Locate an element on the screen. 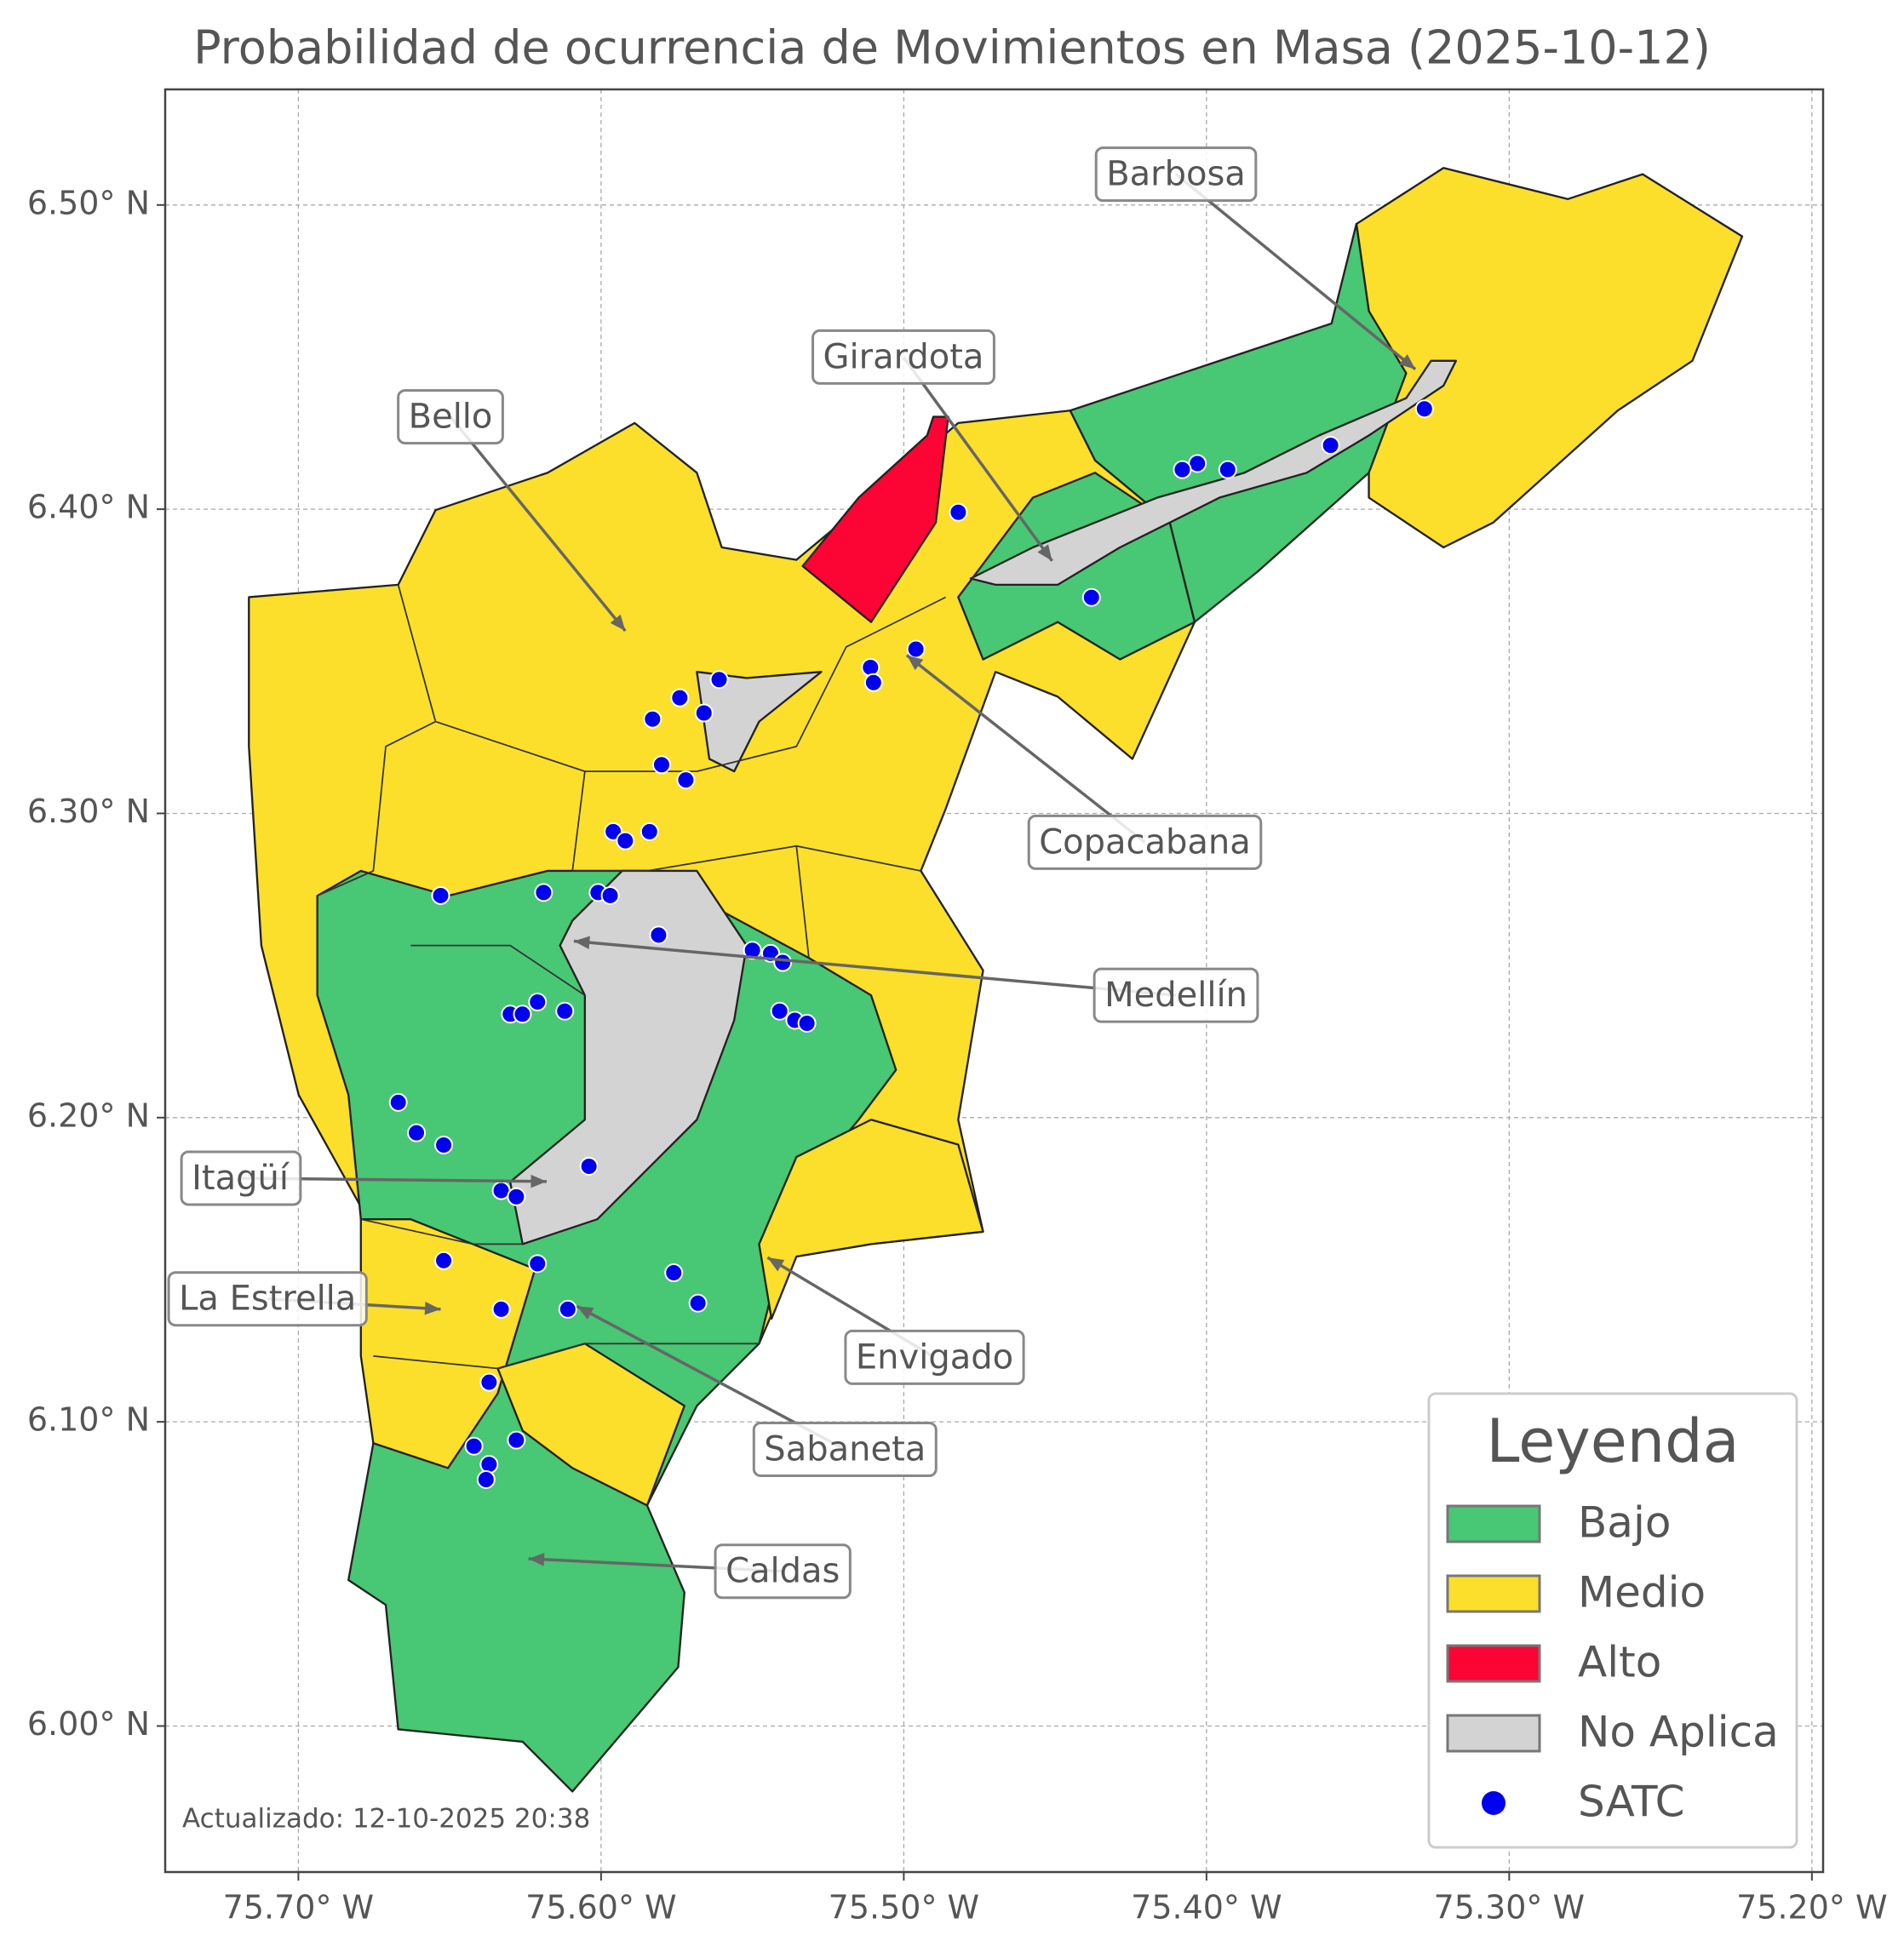 The width and height of the screenshot is (1904, 1941). y-tick-label: 6.40° N is located at coordinates (88, 507).